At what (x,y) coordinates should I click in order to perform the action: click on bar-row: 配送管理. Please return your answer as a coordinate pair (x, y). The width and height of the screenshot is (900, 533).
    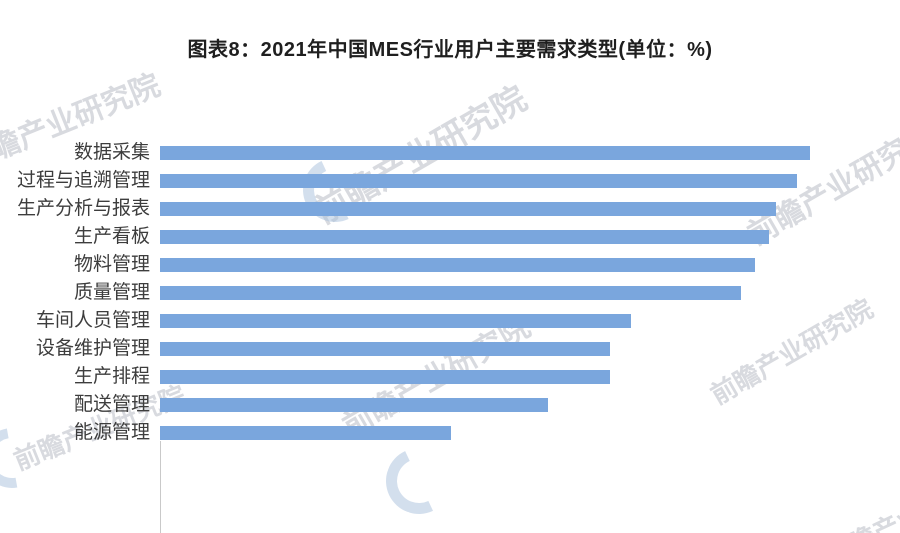
    Looking at the image, I should click on (450, 405).